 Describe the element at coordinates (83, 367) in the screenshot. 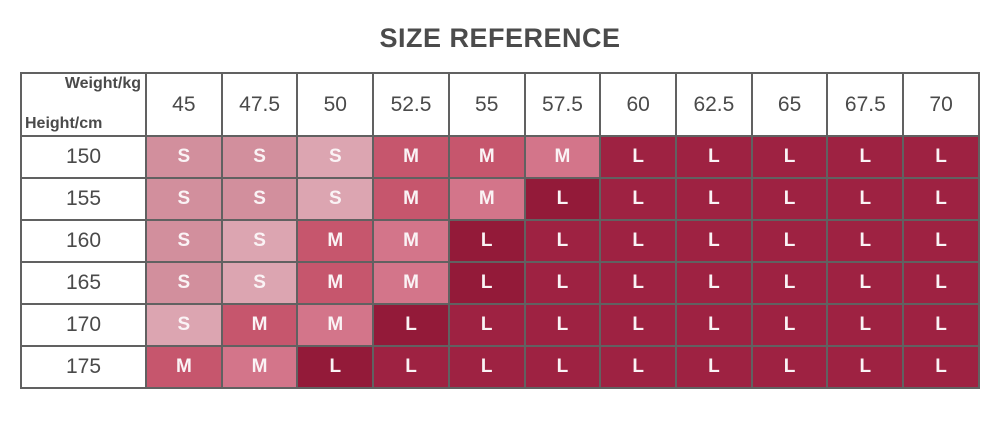

I see `height-cell: 175` at that location.